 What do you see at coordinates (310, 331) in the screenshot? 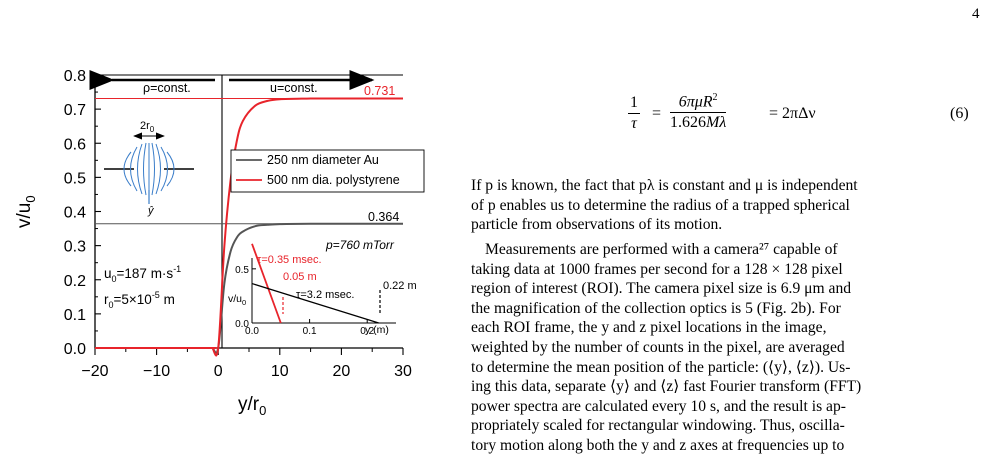
I see `inset-x-tick-label: 0.1` at bounding box center [310, 331].